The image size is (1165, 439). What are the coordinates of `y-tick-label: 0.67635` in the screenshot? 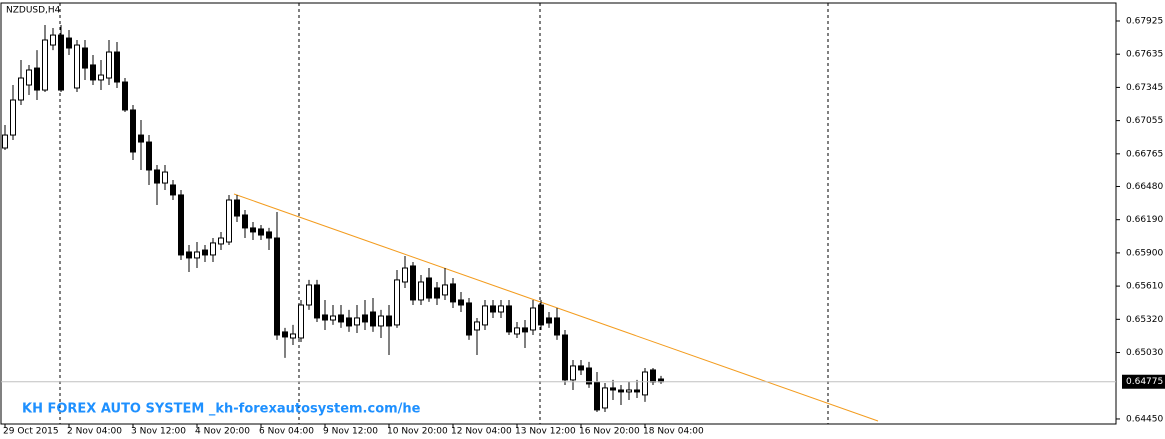 It's located at (1144, 55).